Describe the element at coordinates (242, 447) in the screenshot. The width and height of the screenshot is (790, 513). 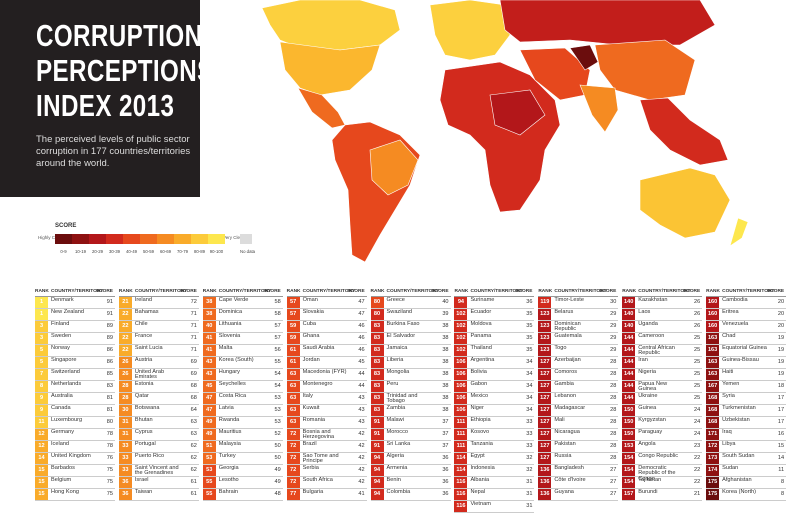
I see `table-row: 51 Malaysia 50` at that location.